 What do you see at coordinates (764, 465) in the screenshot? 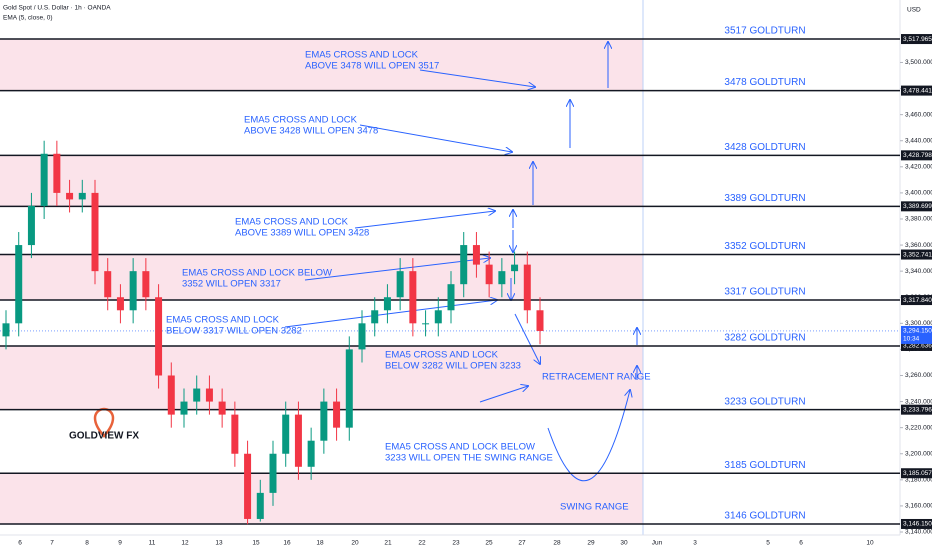
I see `level-label: 3185 GOLDTURN` at bounding box center [764, 465].